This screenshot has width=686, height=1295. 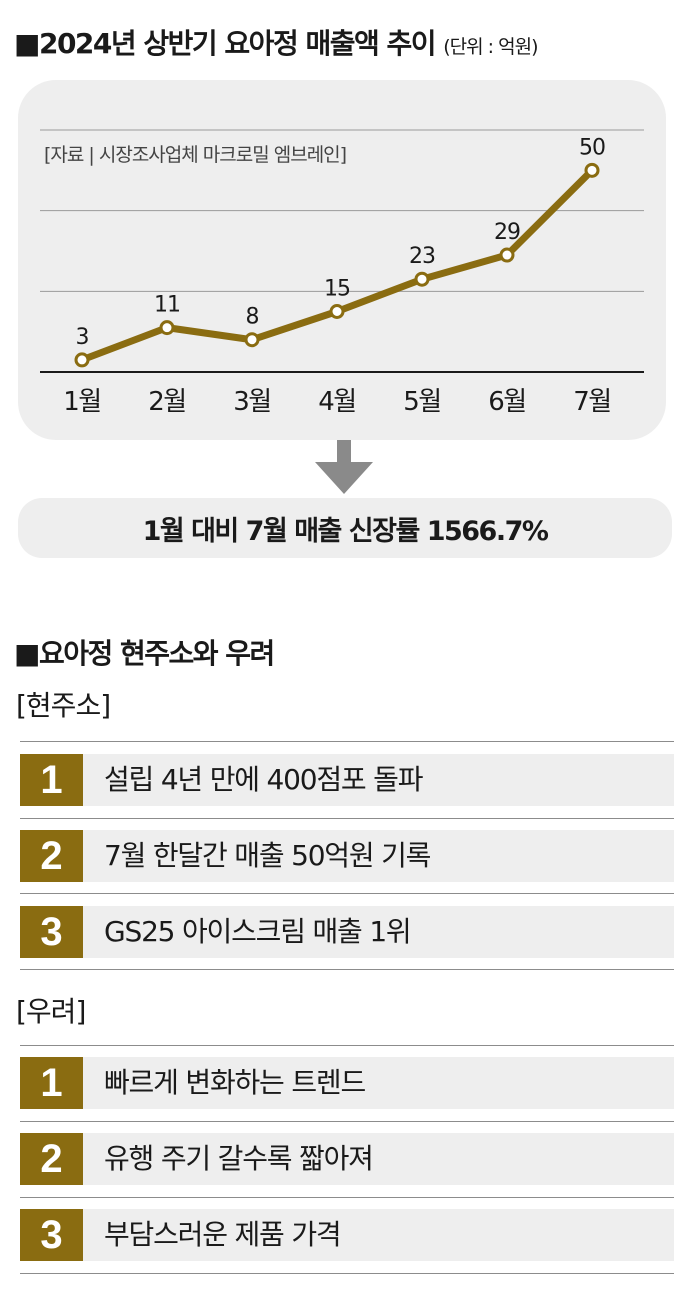 What do you see at coordinates (506, 402) in the screenshot?
I see `x-tick-label: 6월` at bounding box center [506, 402].